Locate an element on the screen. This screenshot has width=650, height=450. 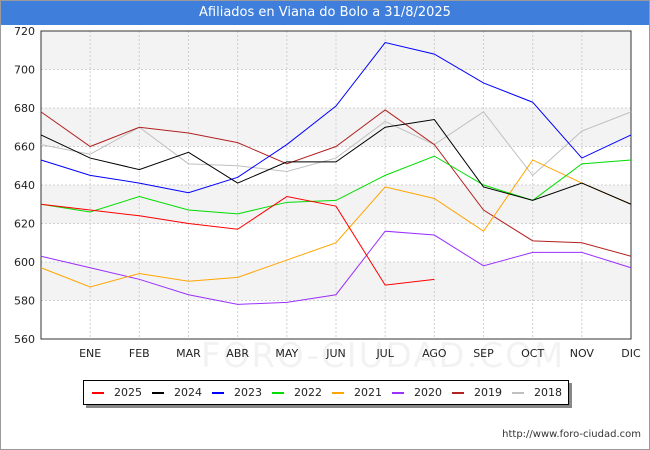
x-tick-label: NOV is located at coordinates (582, 353).